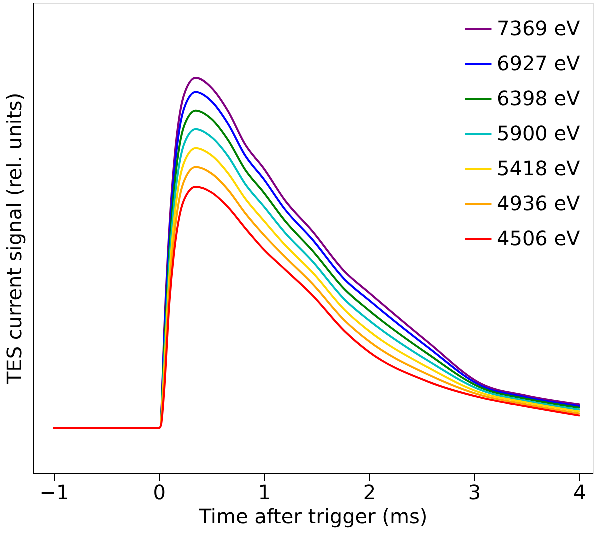  Describe the element at coordinates (539, 64) in the screenshot. I see `legend-label: 6927 eV` at that location.